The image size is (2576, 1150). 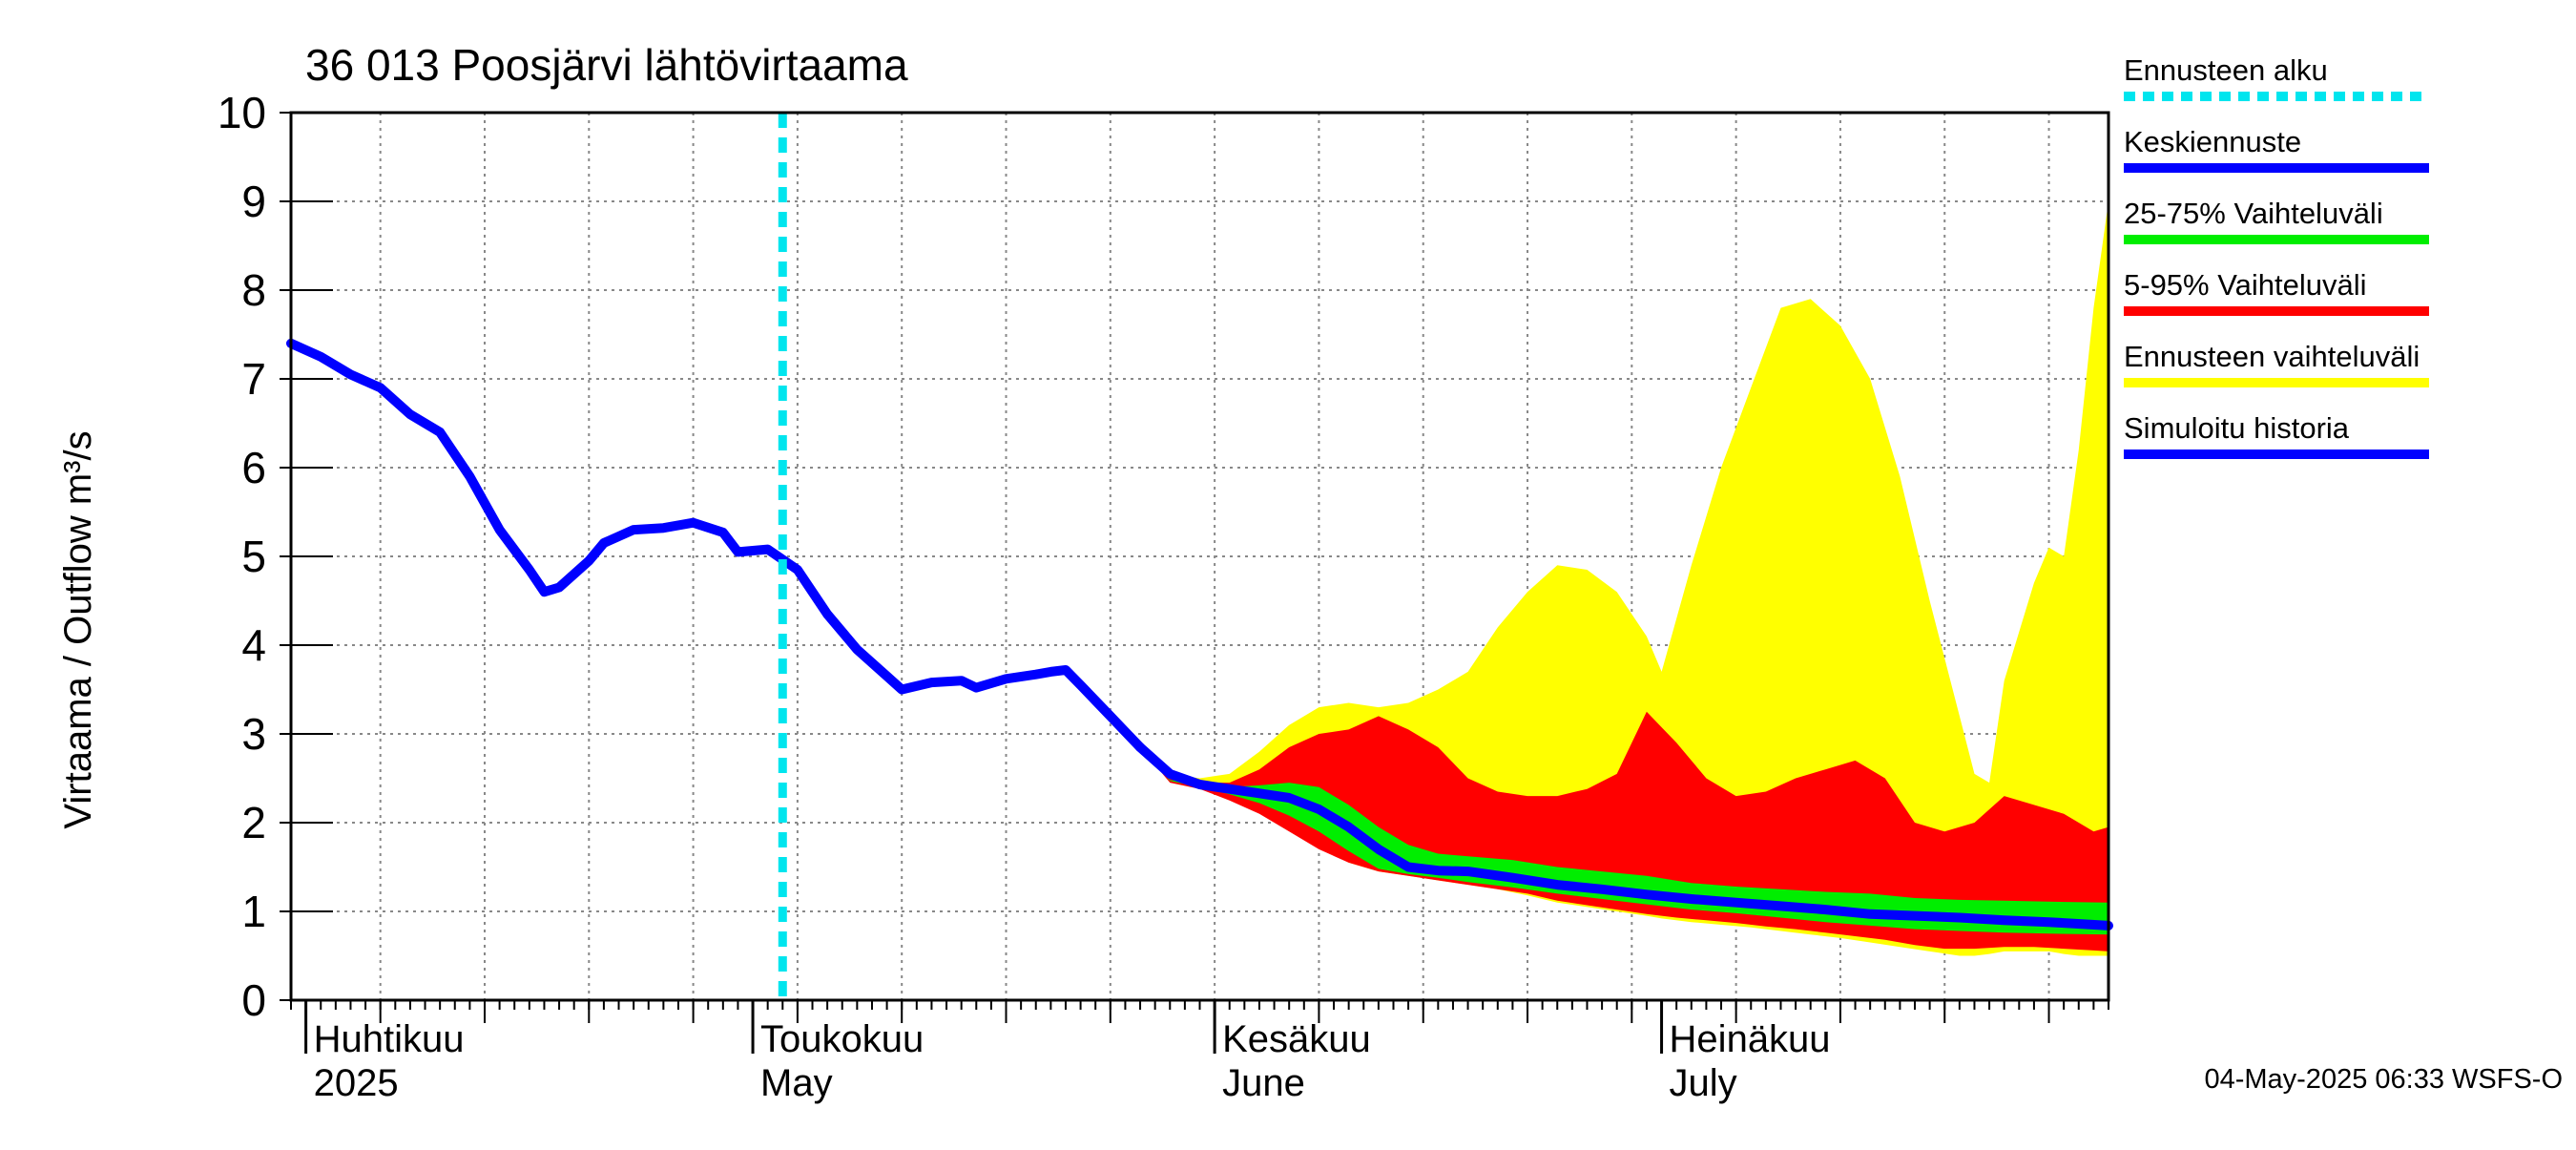 I want to click on x-month-label-fi: Huhtikuu, so click(x=389, y=1039).